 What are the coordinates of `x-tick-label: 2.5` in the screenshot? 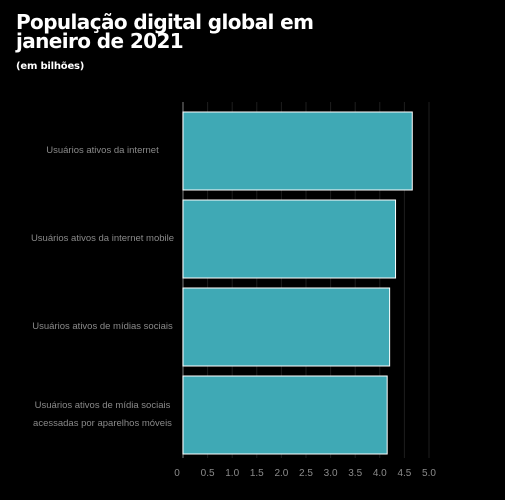 It's located at (306, 473).